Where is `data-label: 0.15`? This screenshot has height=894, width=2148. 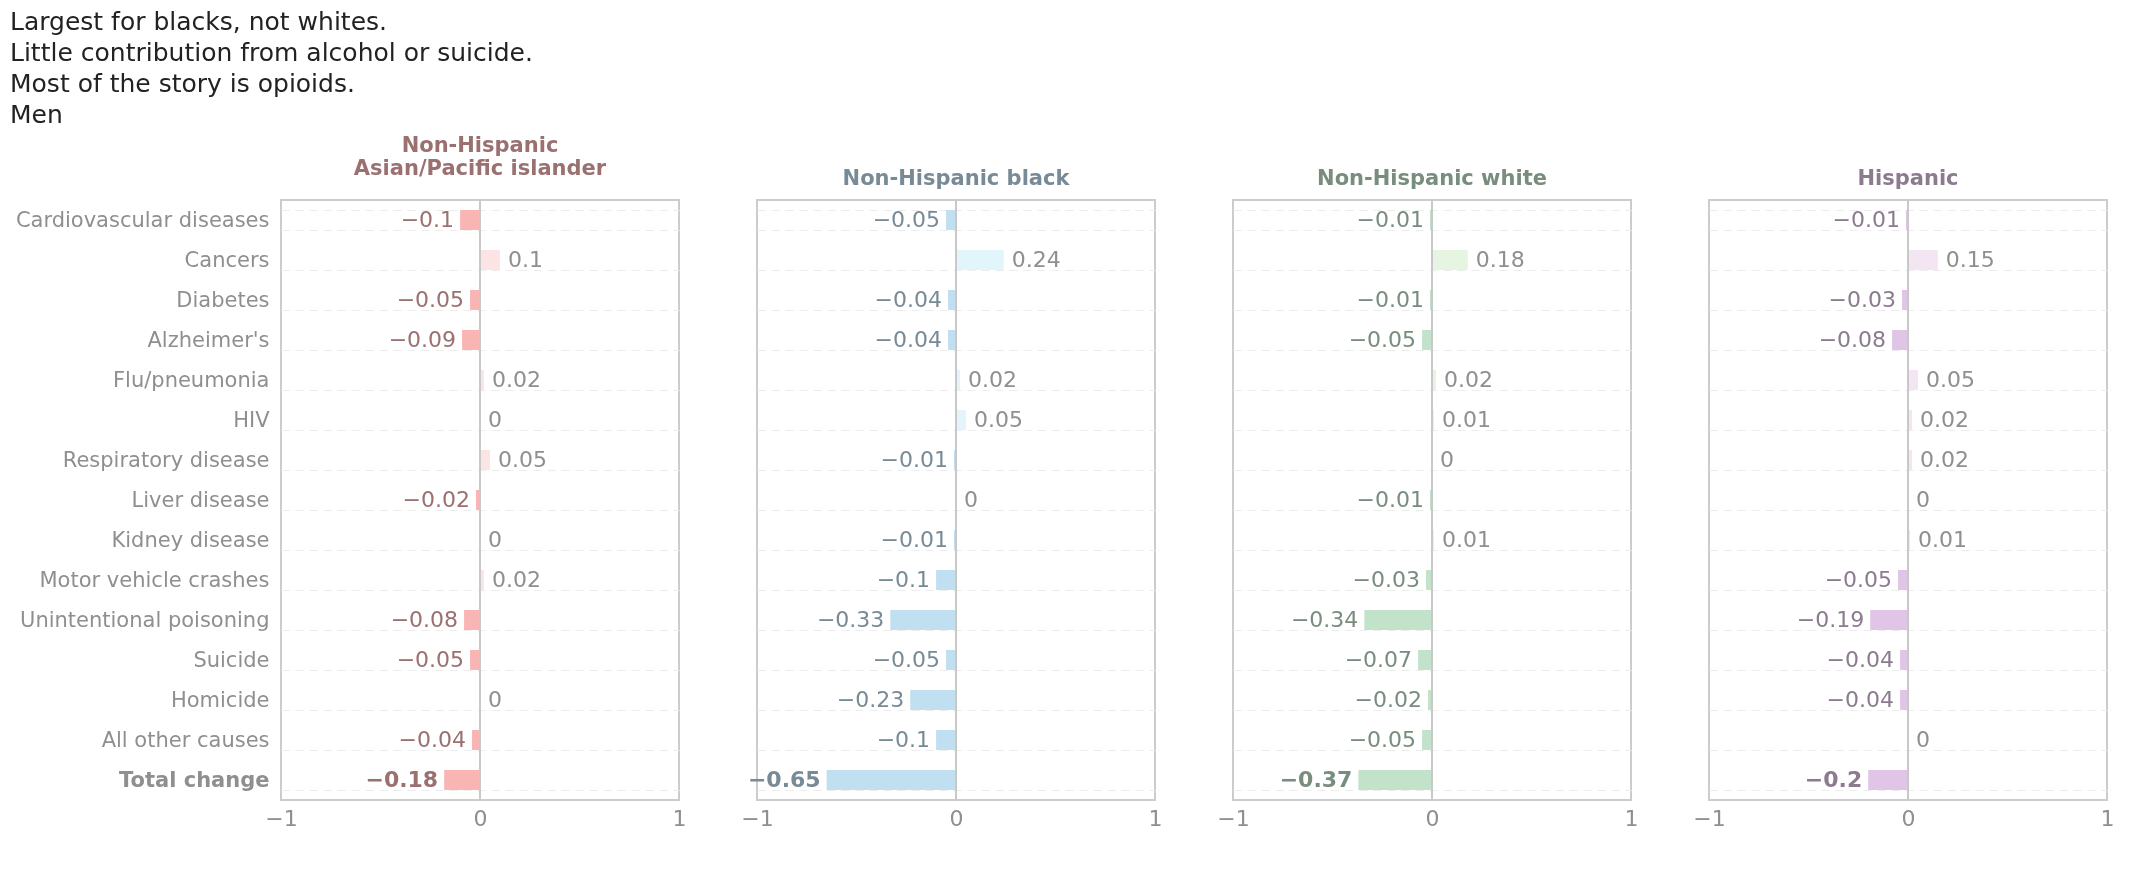 data-label: 0.15 is located at coordinates (1970, 259).